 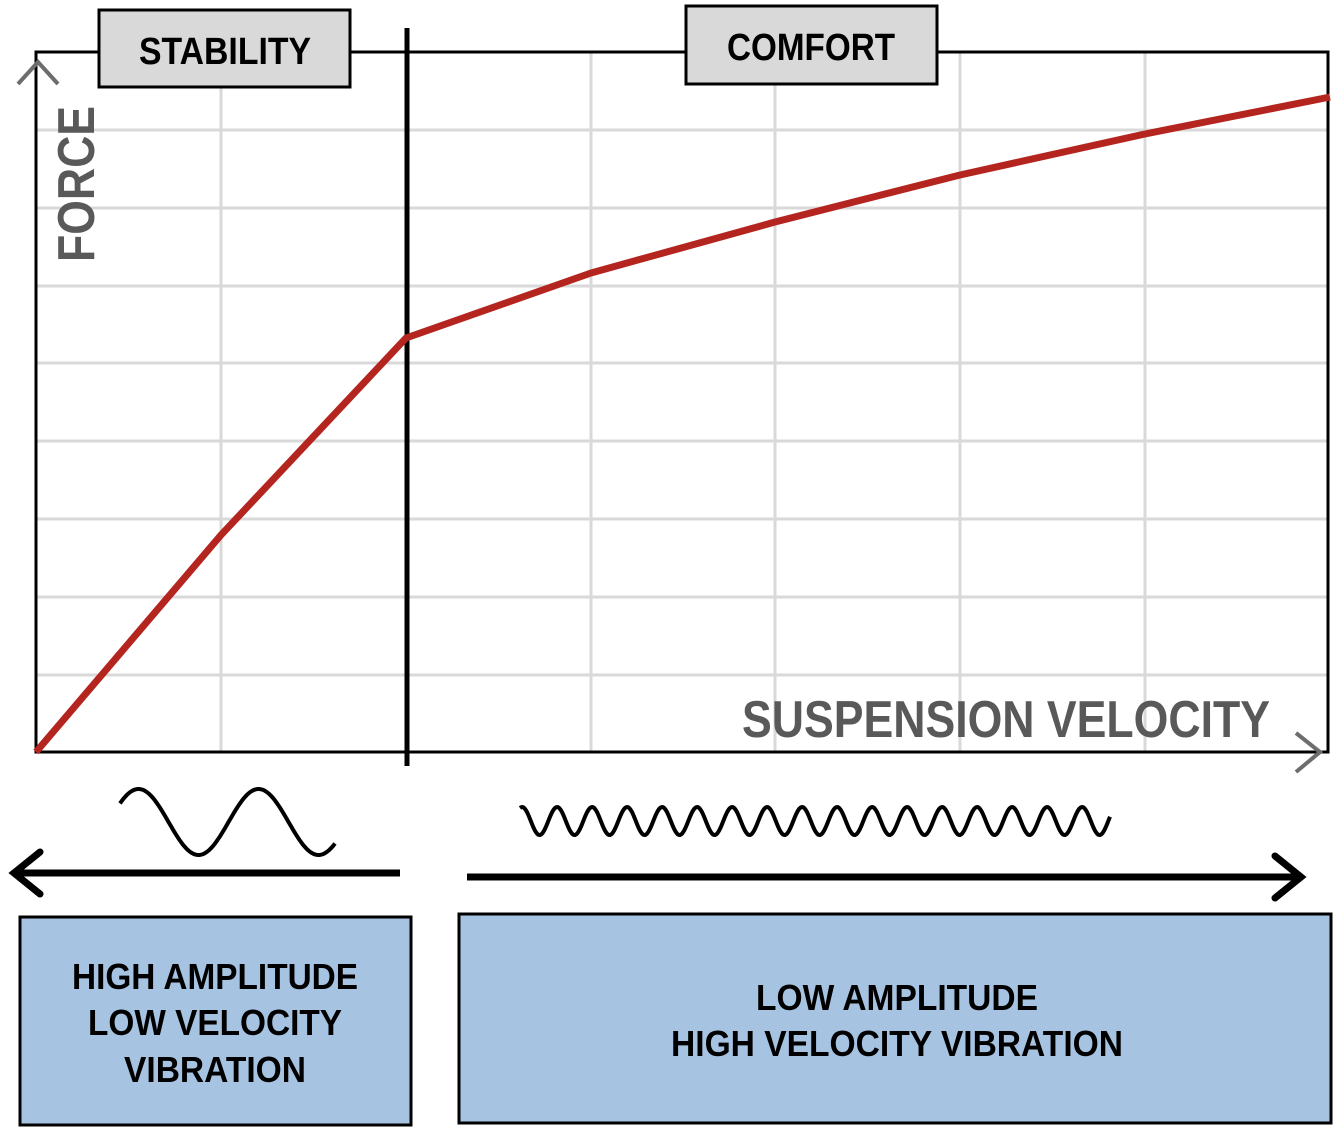 I want to click on right-box-line: HIGH VELOCITY VIBRATION, so click(x=897, y=1043).